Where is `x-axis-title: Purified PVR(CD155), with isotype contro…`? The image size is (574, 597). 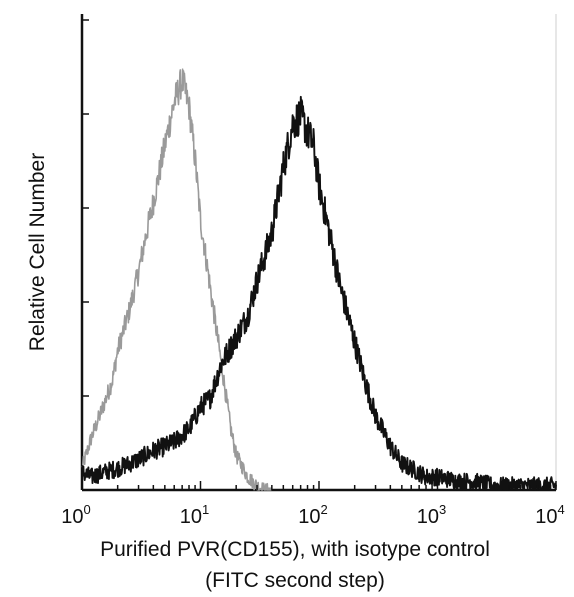 x-axis-title: Purified PVR(CD155), with isotype contro… is located at coordinates (295, 549).